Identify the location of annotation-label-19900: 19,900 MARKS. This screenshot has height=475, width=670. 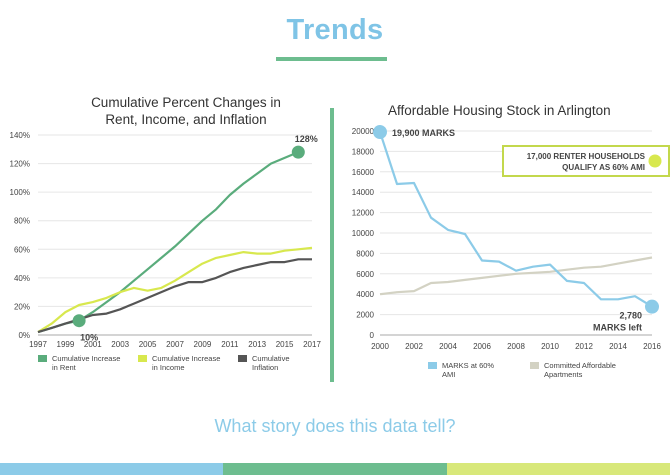
(423, 133).